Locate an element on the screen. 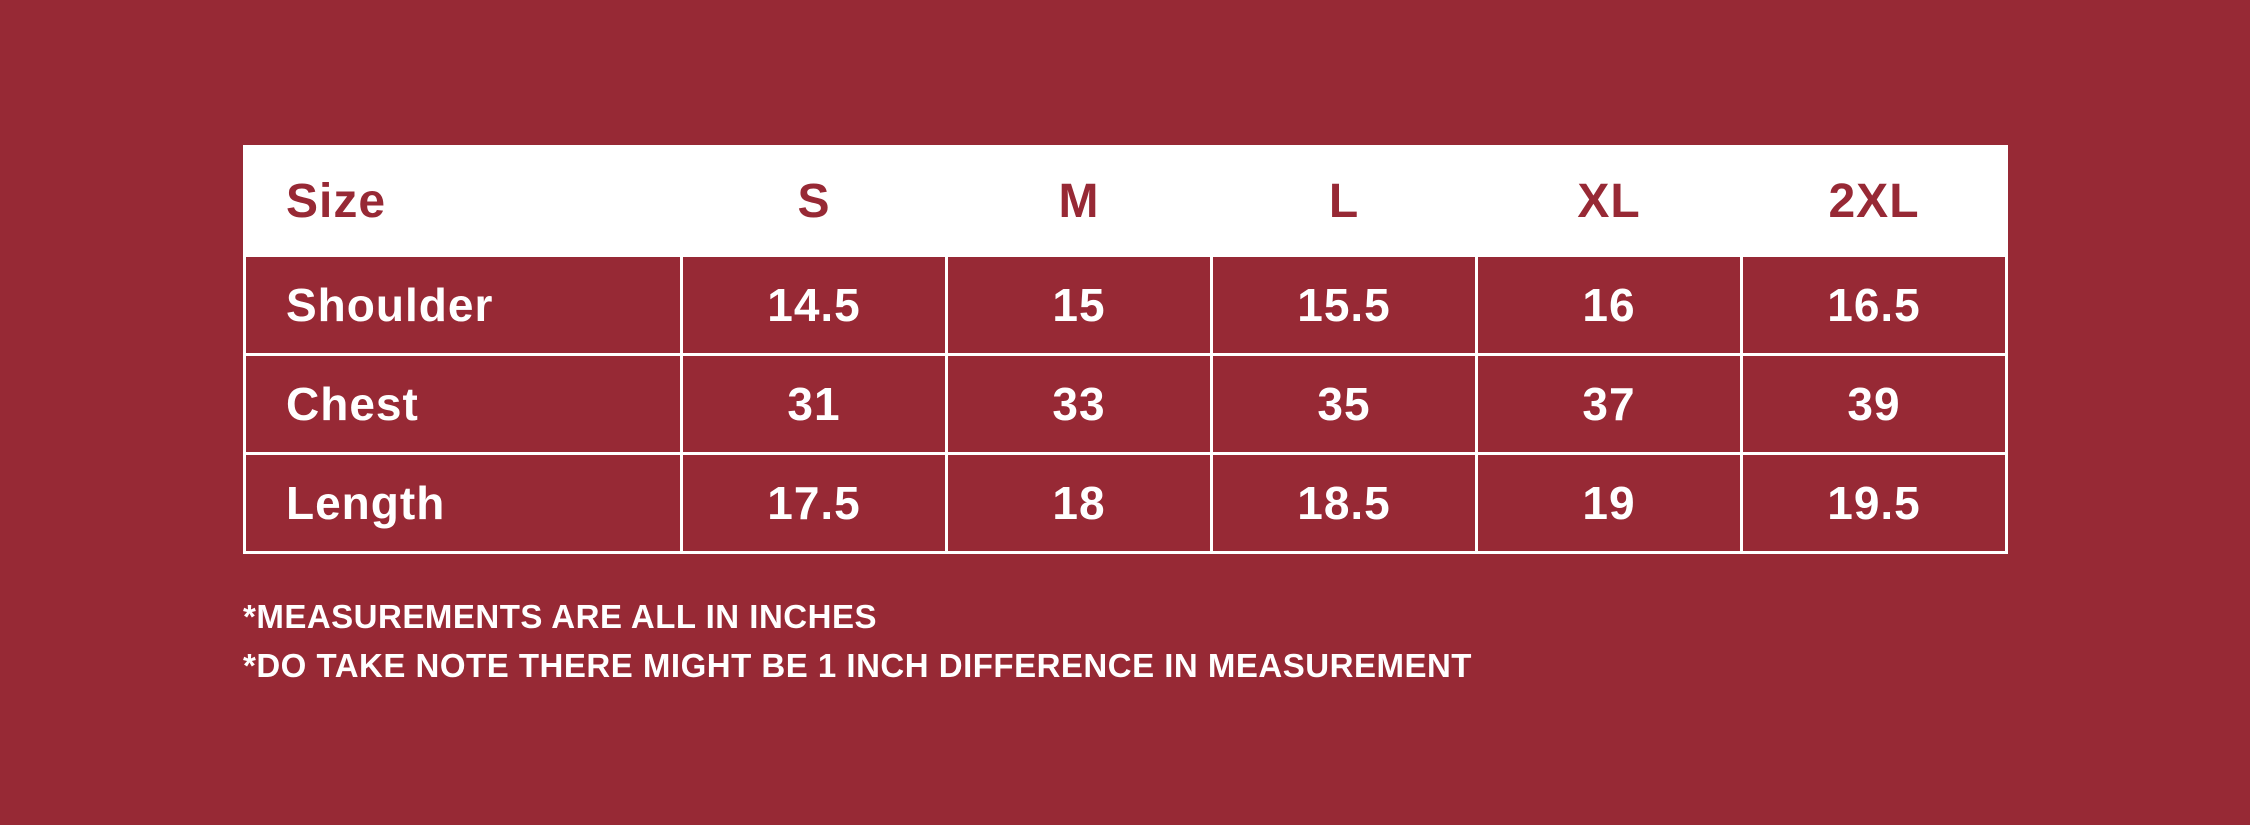  table-row-length: Length 17.5 18 18.5 19 19.5 is located at coordinates (1125, 503).